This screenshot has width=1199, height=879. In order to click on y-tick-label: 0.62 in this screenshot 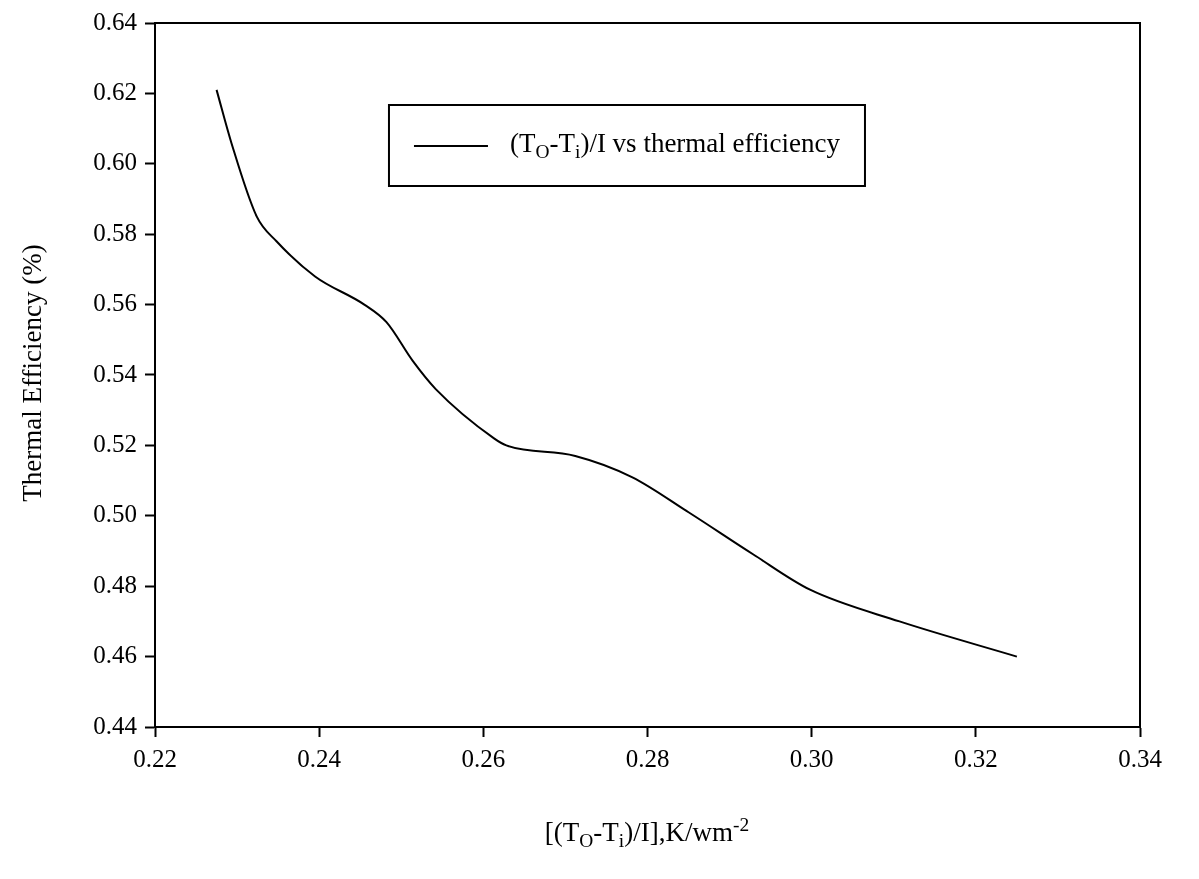, I will do `click(115, 91)`.